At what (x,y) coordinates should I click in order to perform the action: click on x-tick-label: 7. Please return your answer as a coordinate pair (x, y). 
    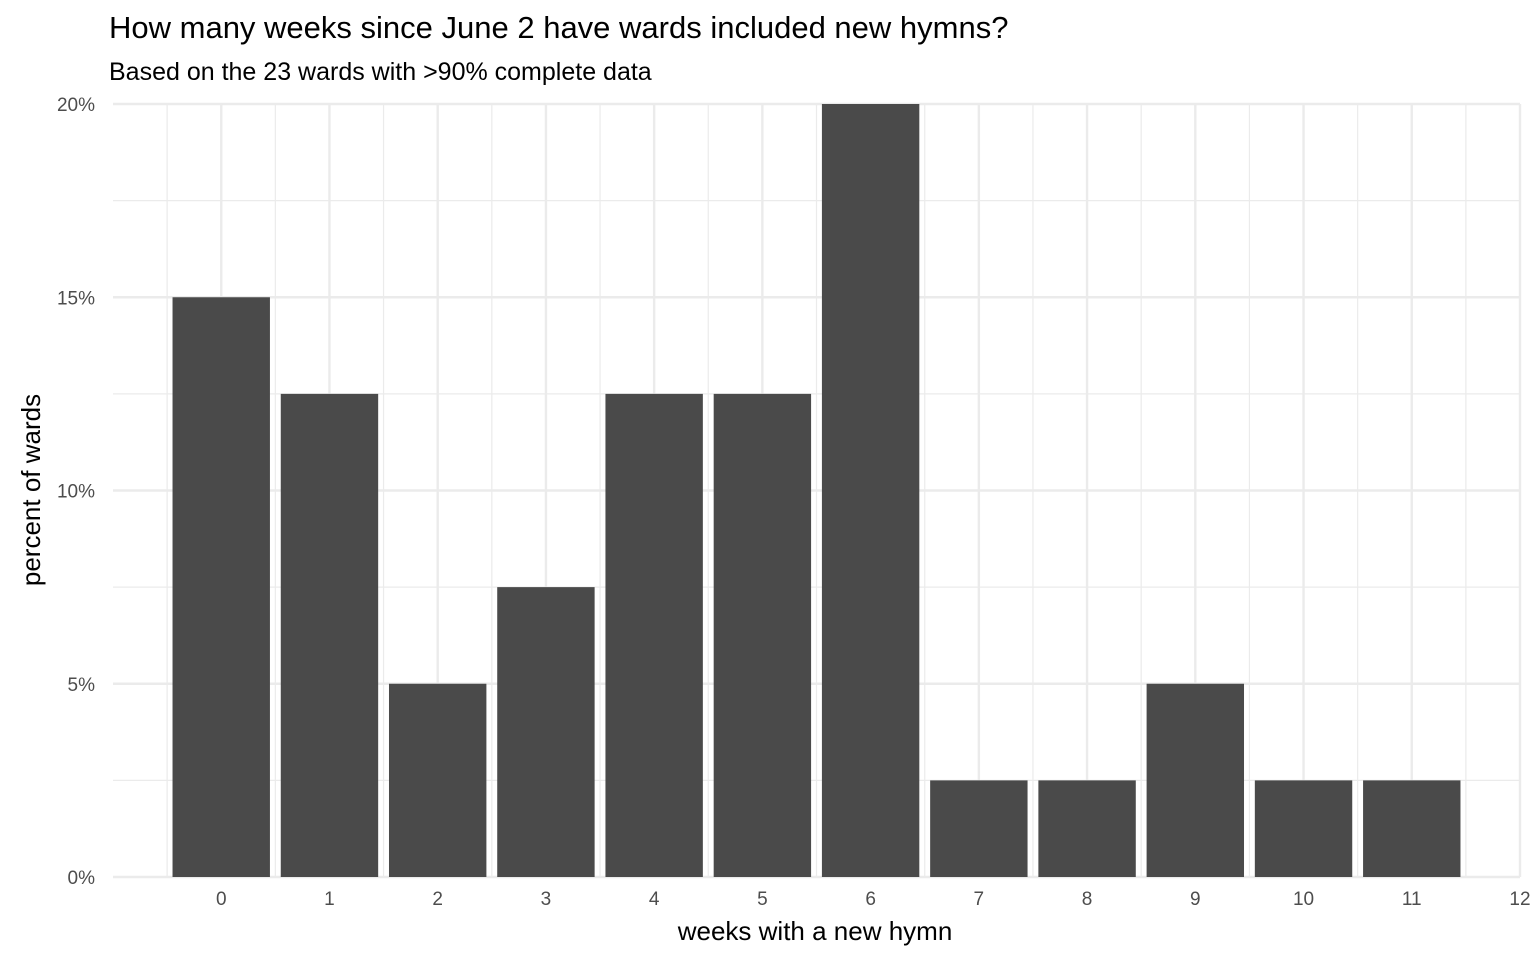
    Looking at the image, I should click on (979, 899).